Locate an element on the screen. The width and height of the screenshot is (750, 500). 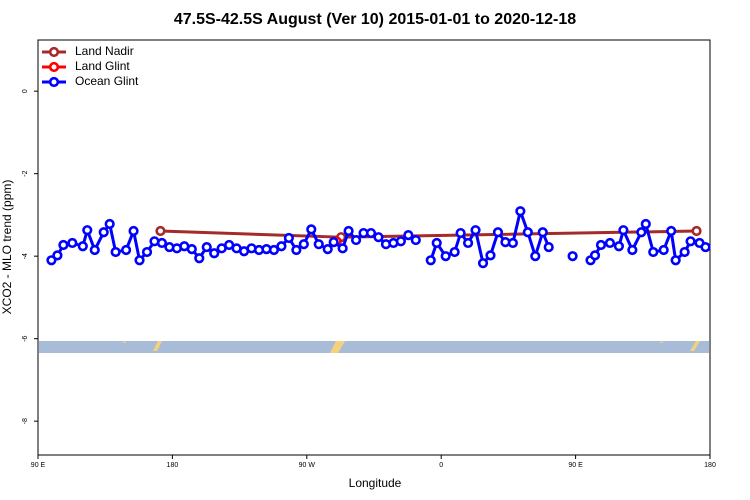
y-tick-label: 0 is located at coordinates (25, 91).